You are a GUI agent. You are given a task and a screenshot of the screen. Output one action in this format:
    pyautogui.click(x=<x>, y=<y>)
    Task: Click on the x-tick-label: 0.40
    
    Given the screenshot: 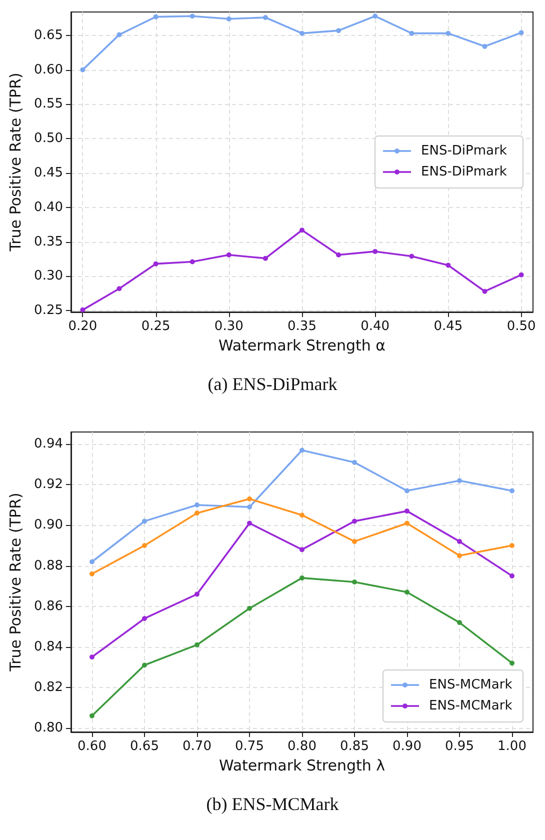 What is the action you would take?
    pyautogui.click(x=375, y=326)
    